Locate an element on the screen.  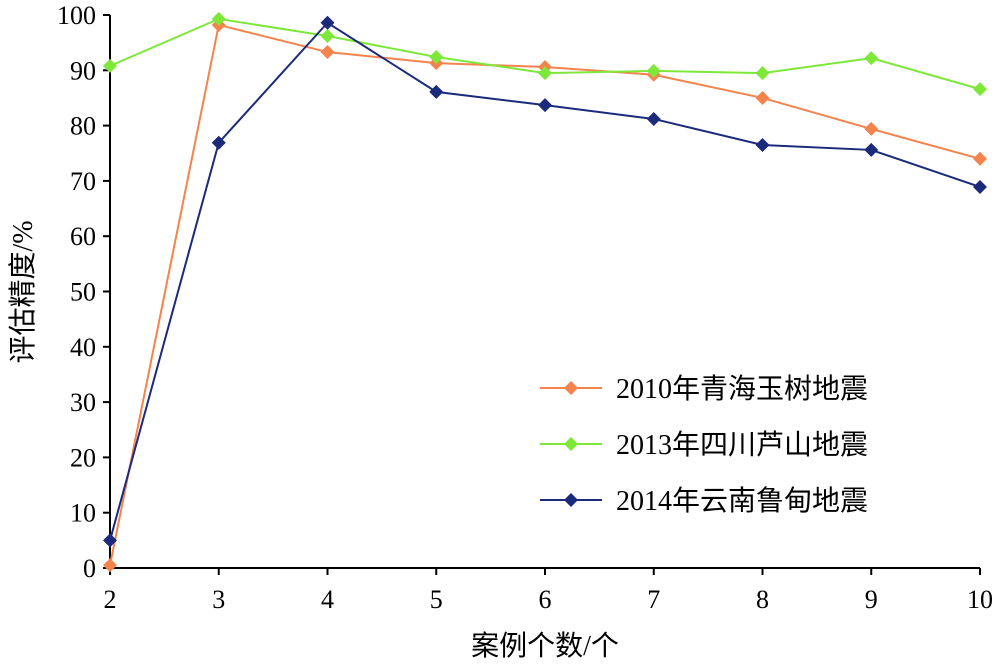
y-tick-label: 100 is located at coordinates (76, 15).